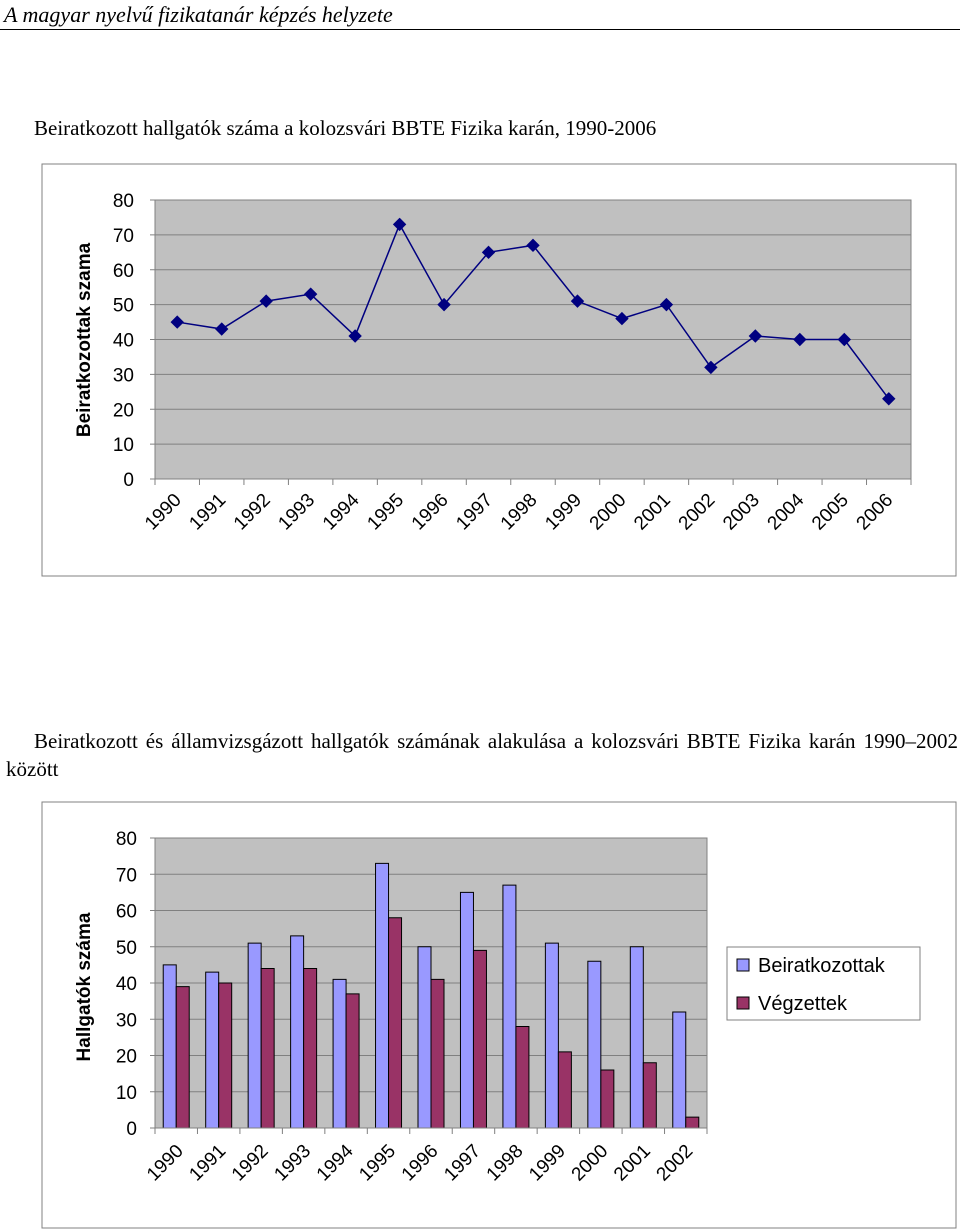 Image resolution: width=960 pixels, height=1230 pixels. I want to click on chart1-y-axis-label: Beiratkozottak szama, so click(84, 339).